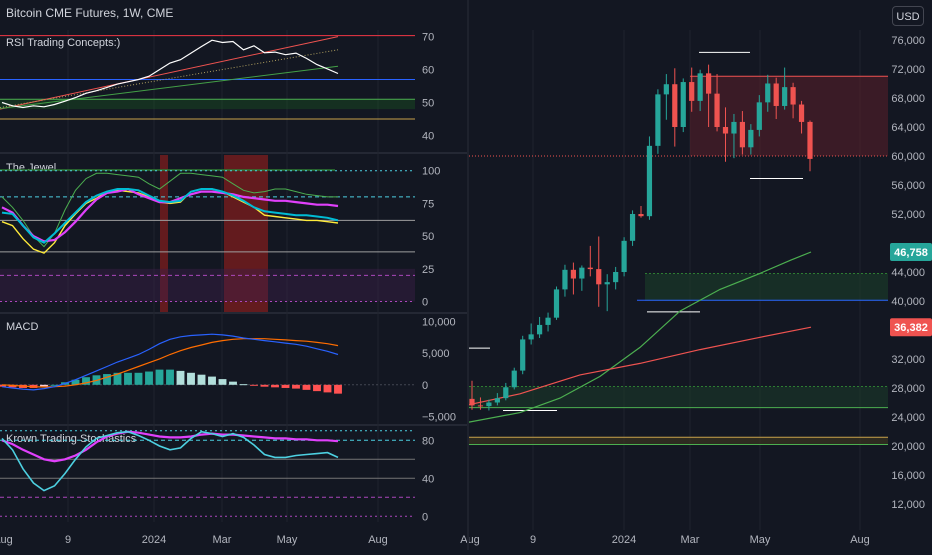 This screenshot has height=555, width=932. What do you see at coordinates (428, 71) in the screenshot?
I see `y-tick-label: 60` at bounding box center [428, 71].